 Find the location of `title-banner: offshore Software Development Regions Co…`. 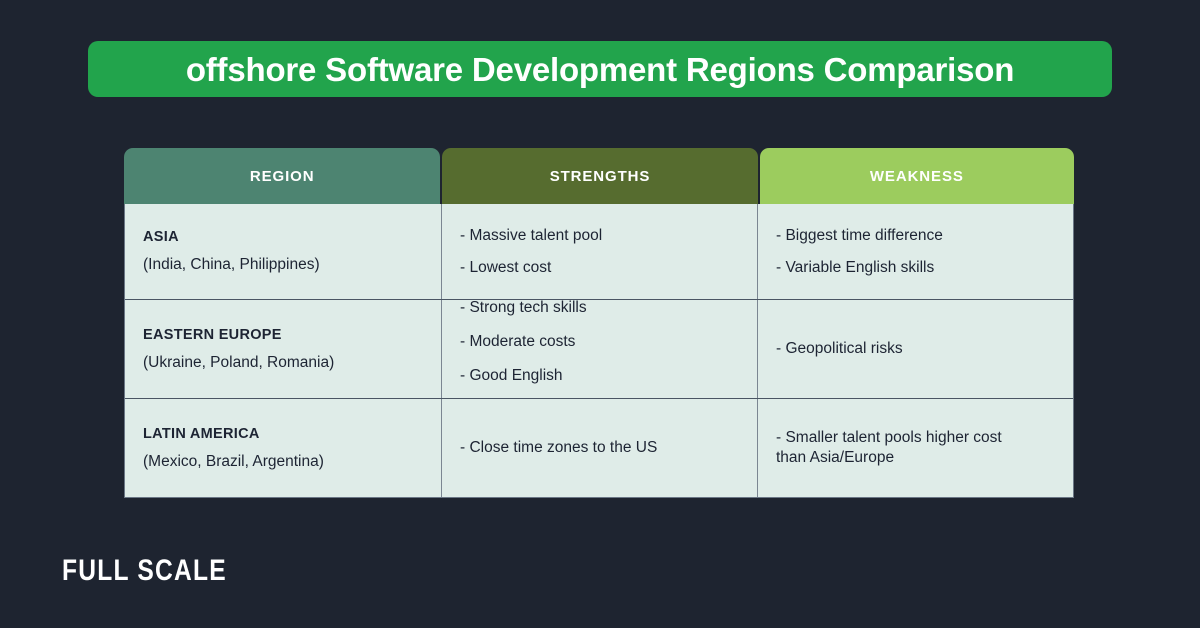

title-banner: offshore Software Development Regions Co… is located at coordinates (600, 69).